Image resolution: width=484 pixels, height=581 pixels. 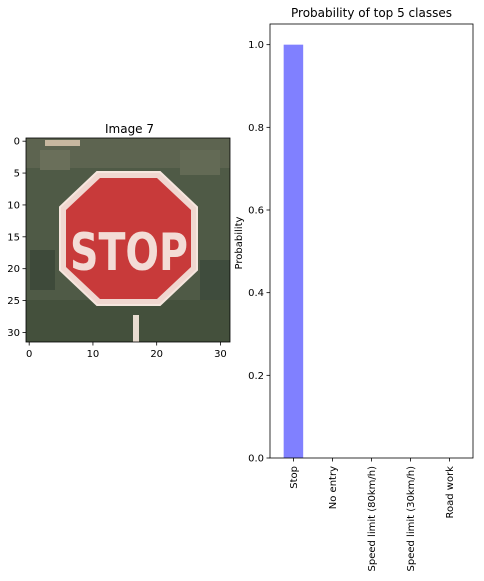 I want to click on image-y-tick-label: 30, so click(x=13, y=333).